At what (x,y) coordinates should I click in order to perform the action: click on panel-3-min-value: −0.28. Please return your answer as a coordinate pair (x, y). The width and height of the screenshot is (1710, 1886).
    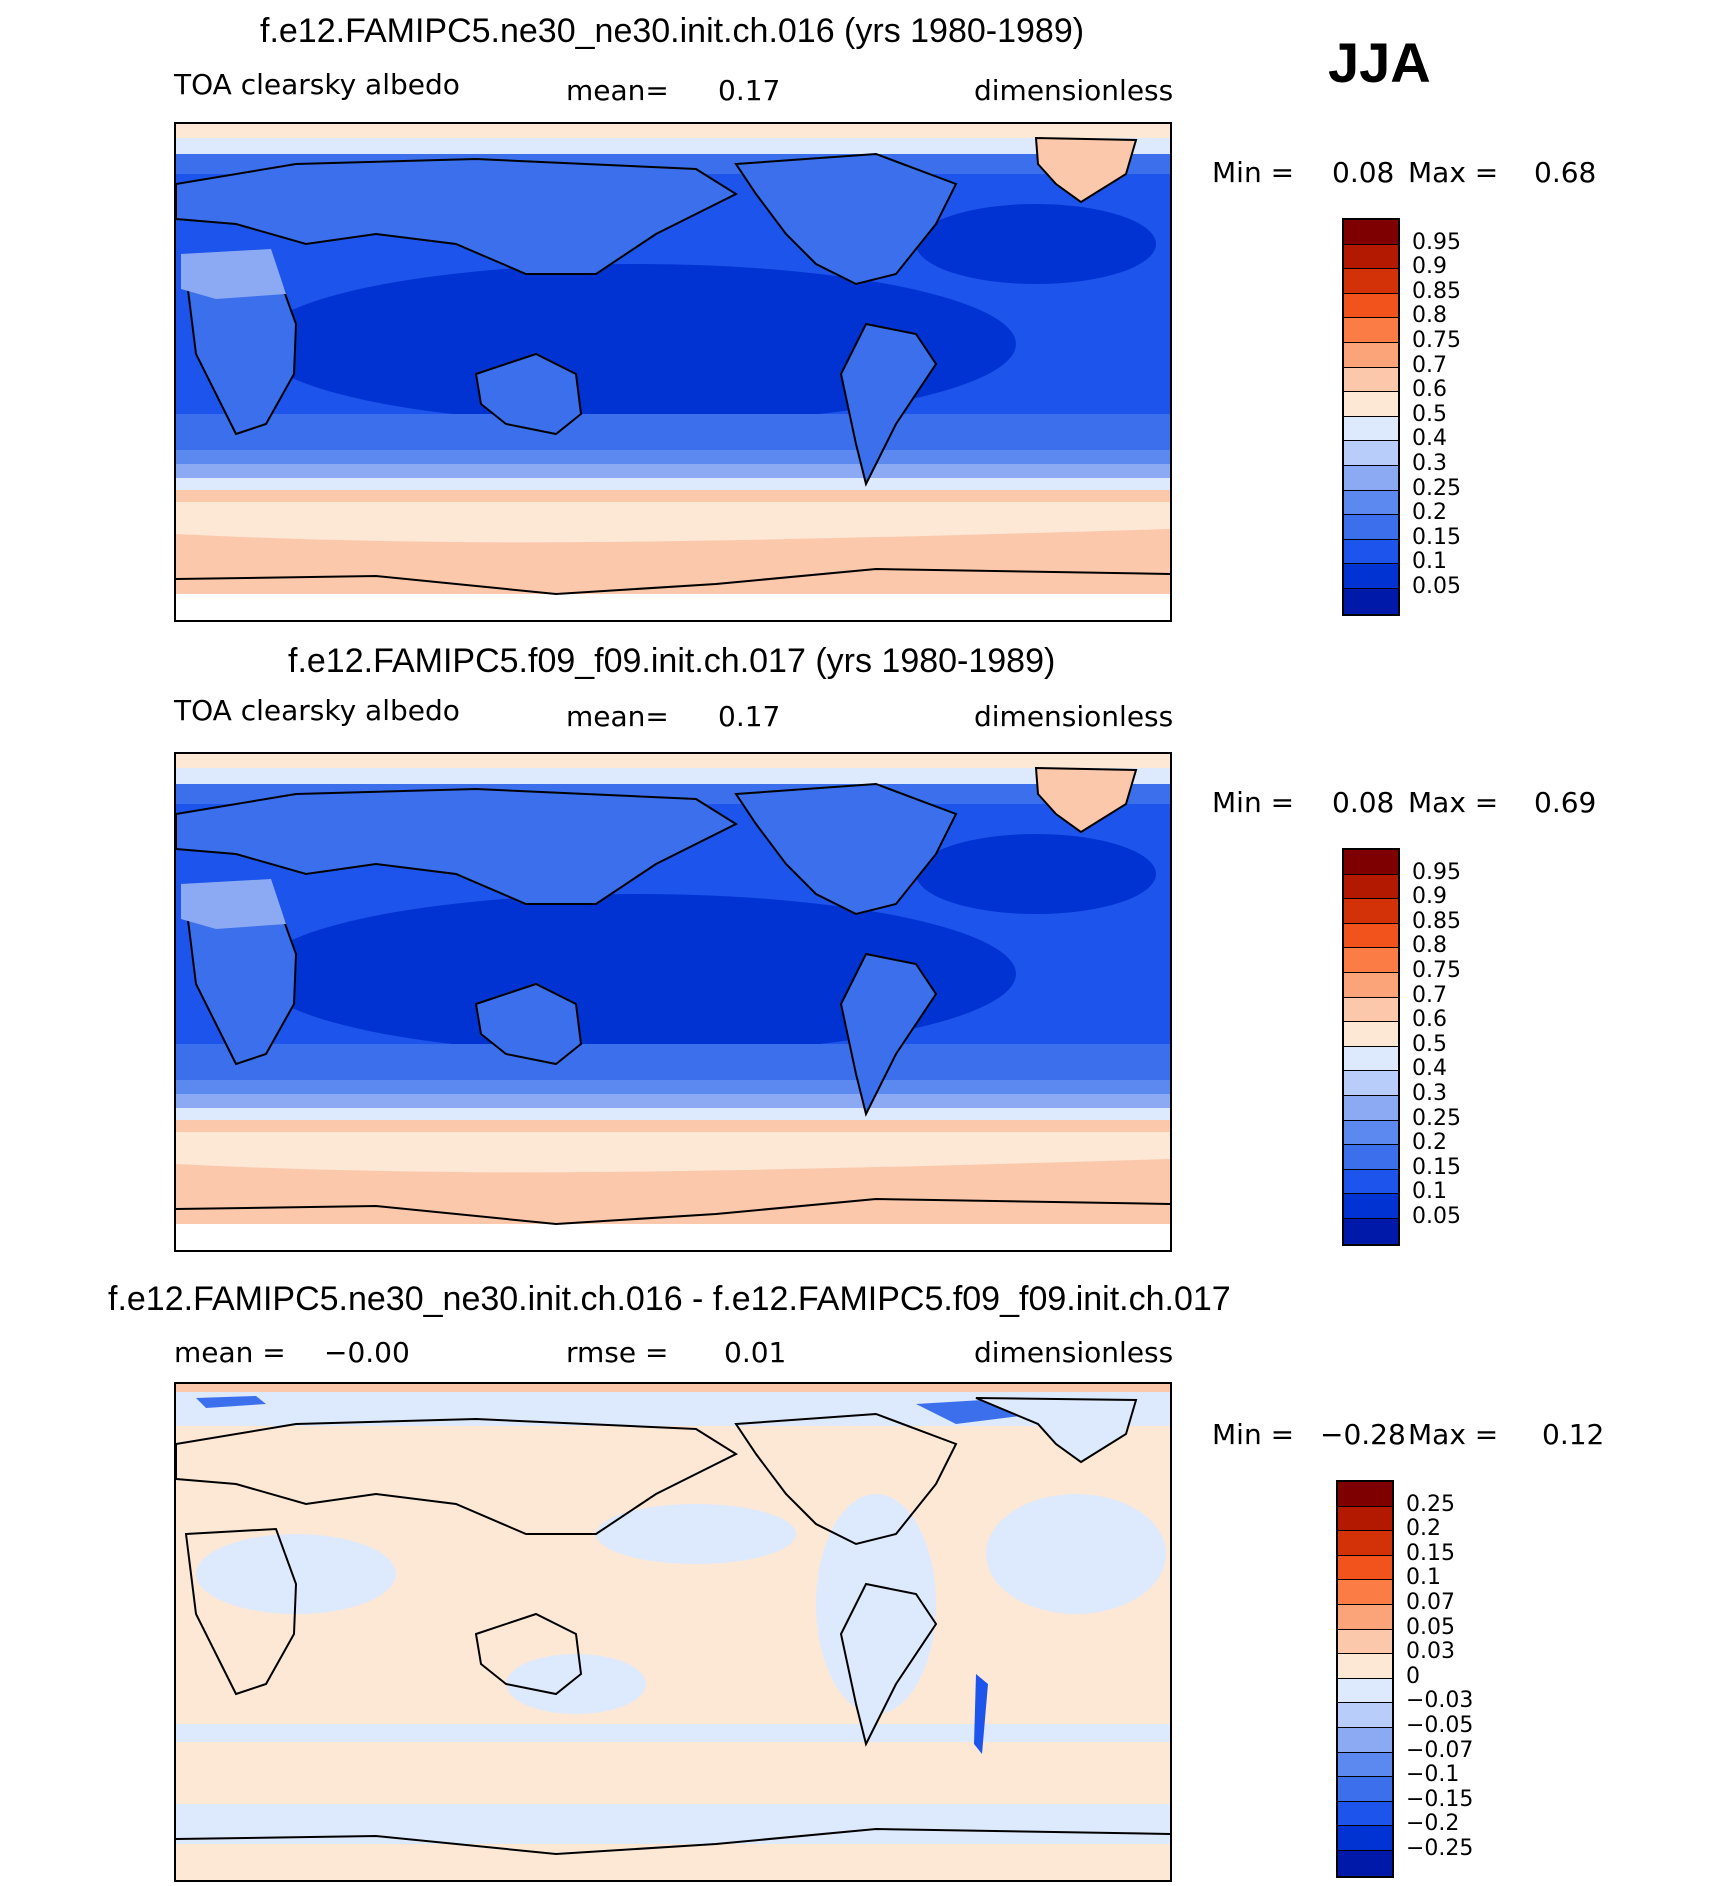
    Looking at the image, I should click on (1363, 1434).